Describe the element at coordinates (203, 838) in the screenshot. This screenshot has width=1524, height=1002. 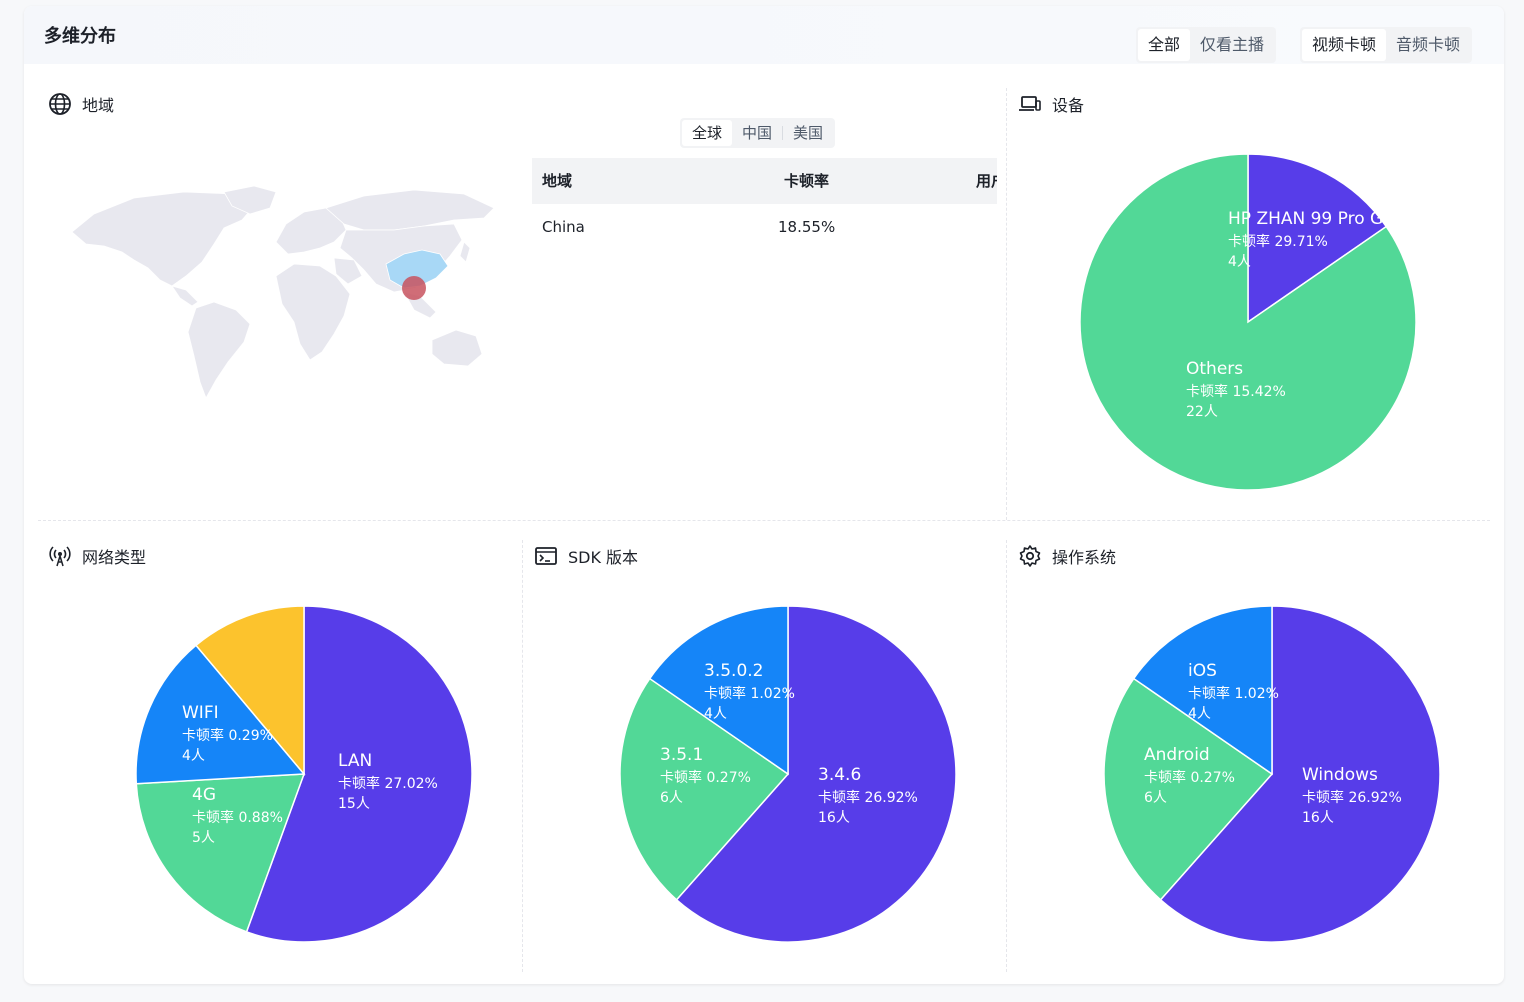
I see `slice-users: 5人` at that location.